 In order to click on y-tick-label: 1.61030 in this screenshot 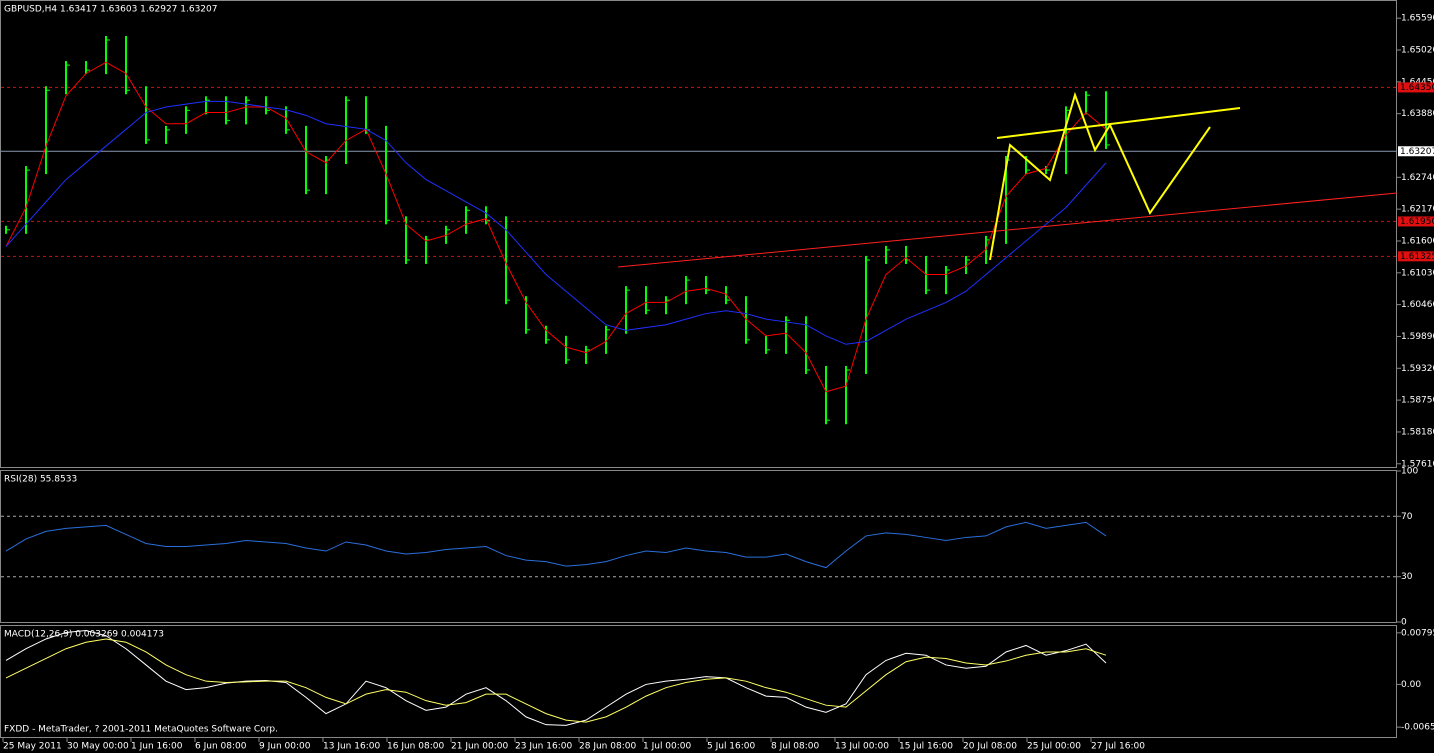, I will do `click(1417, 273)`.